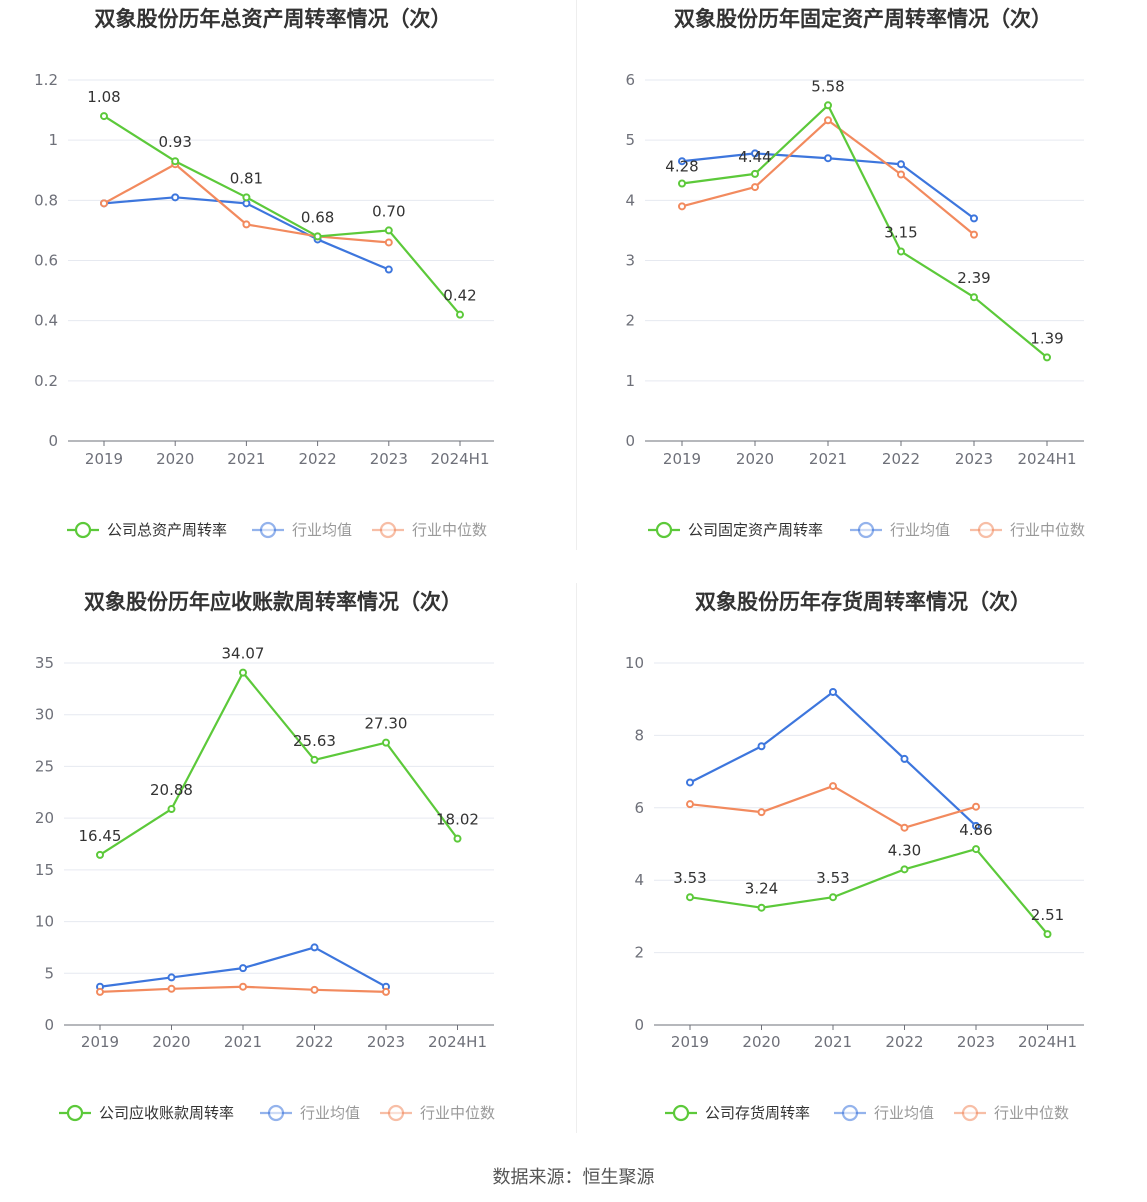  What do you see at coordinates (246, 178) in the screenshot?
I see `data-label: 0.81` at bounding box center [246, 178].